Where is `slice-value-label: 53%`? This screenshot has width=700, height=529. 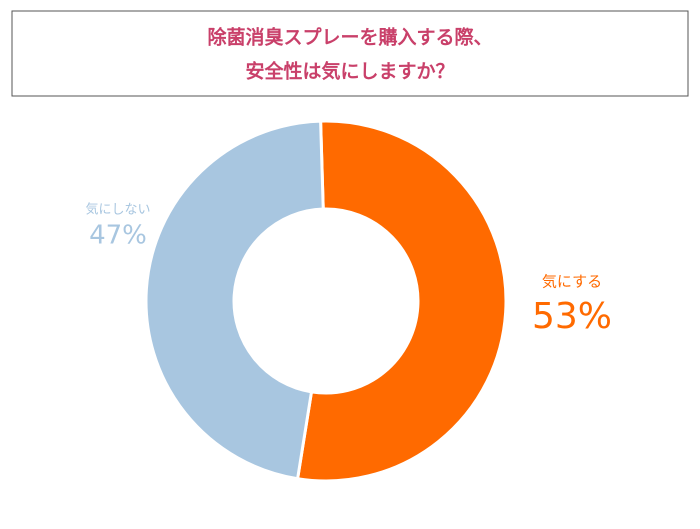
slice-value-label: 53% is located at coordinates (572, 316).